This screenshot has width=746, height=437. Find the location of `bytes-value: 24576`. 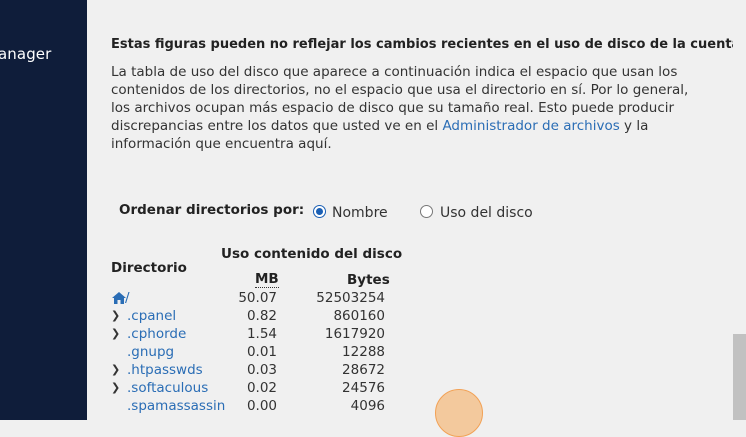

bytes-value: 24576 is located at coordinates (363, 388).